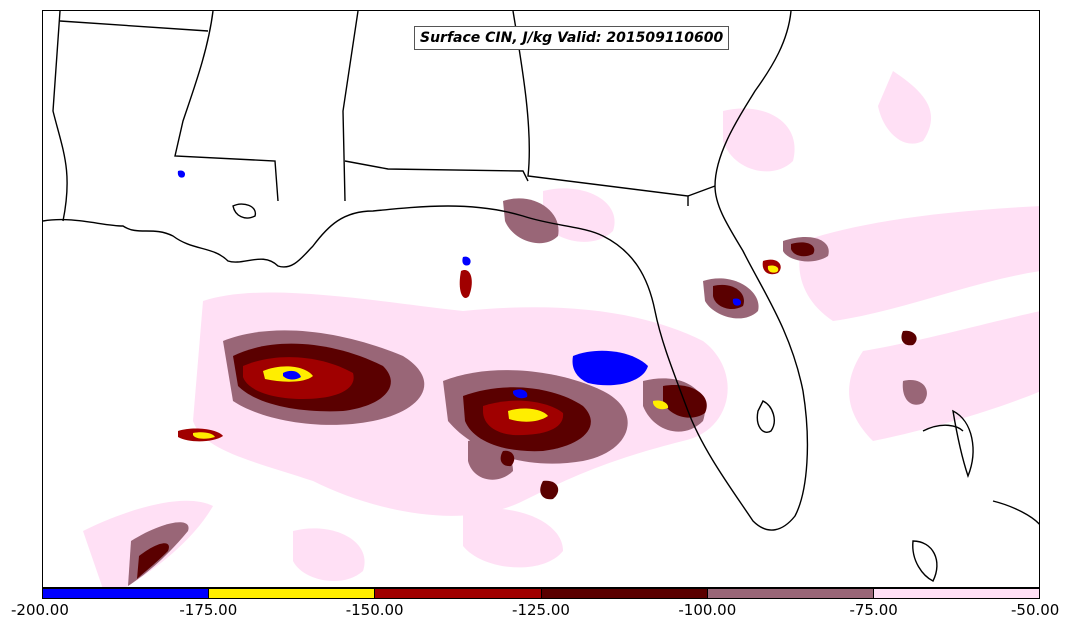 Image resolution: width=1076 pixels, height=633 pixels. I want to click on colorbar-tick-label: -200.00, so click(40, 610).